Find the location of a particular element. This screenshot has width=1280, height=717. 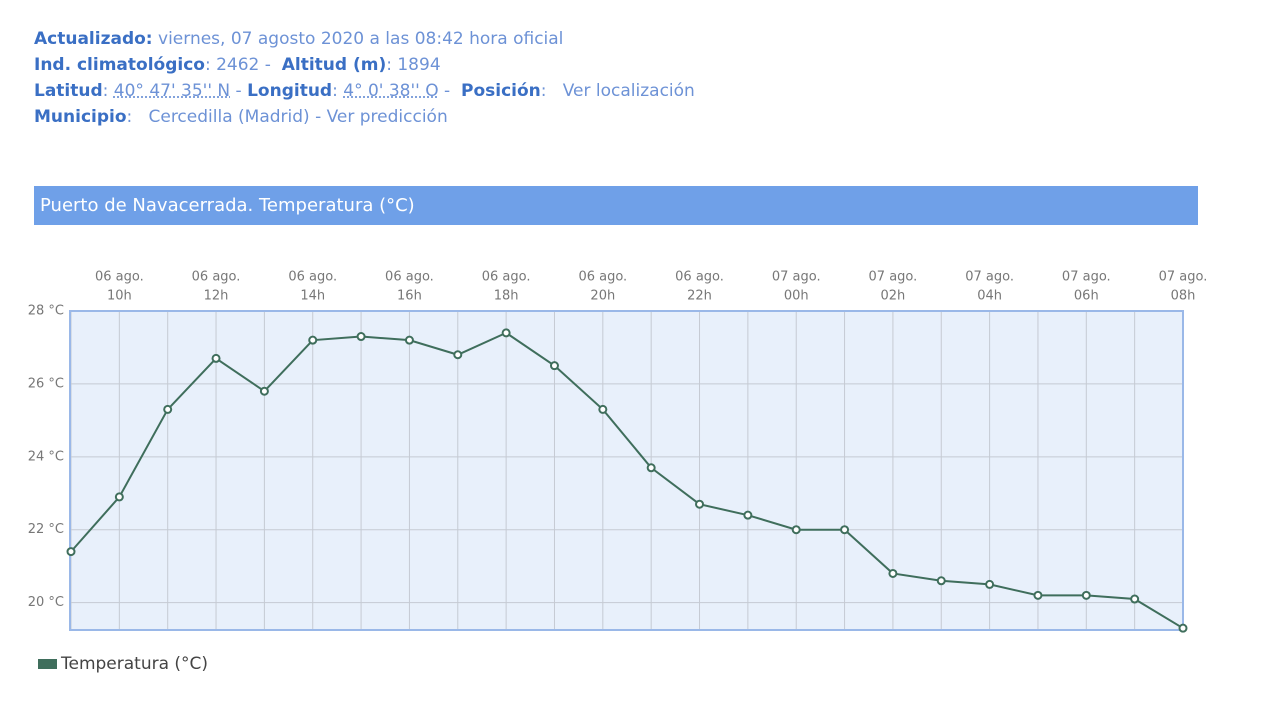

x-tick-label: 08h is located at coordinates (1183, 296).